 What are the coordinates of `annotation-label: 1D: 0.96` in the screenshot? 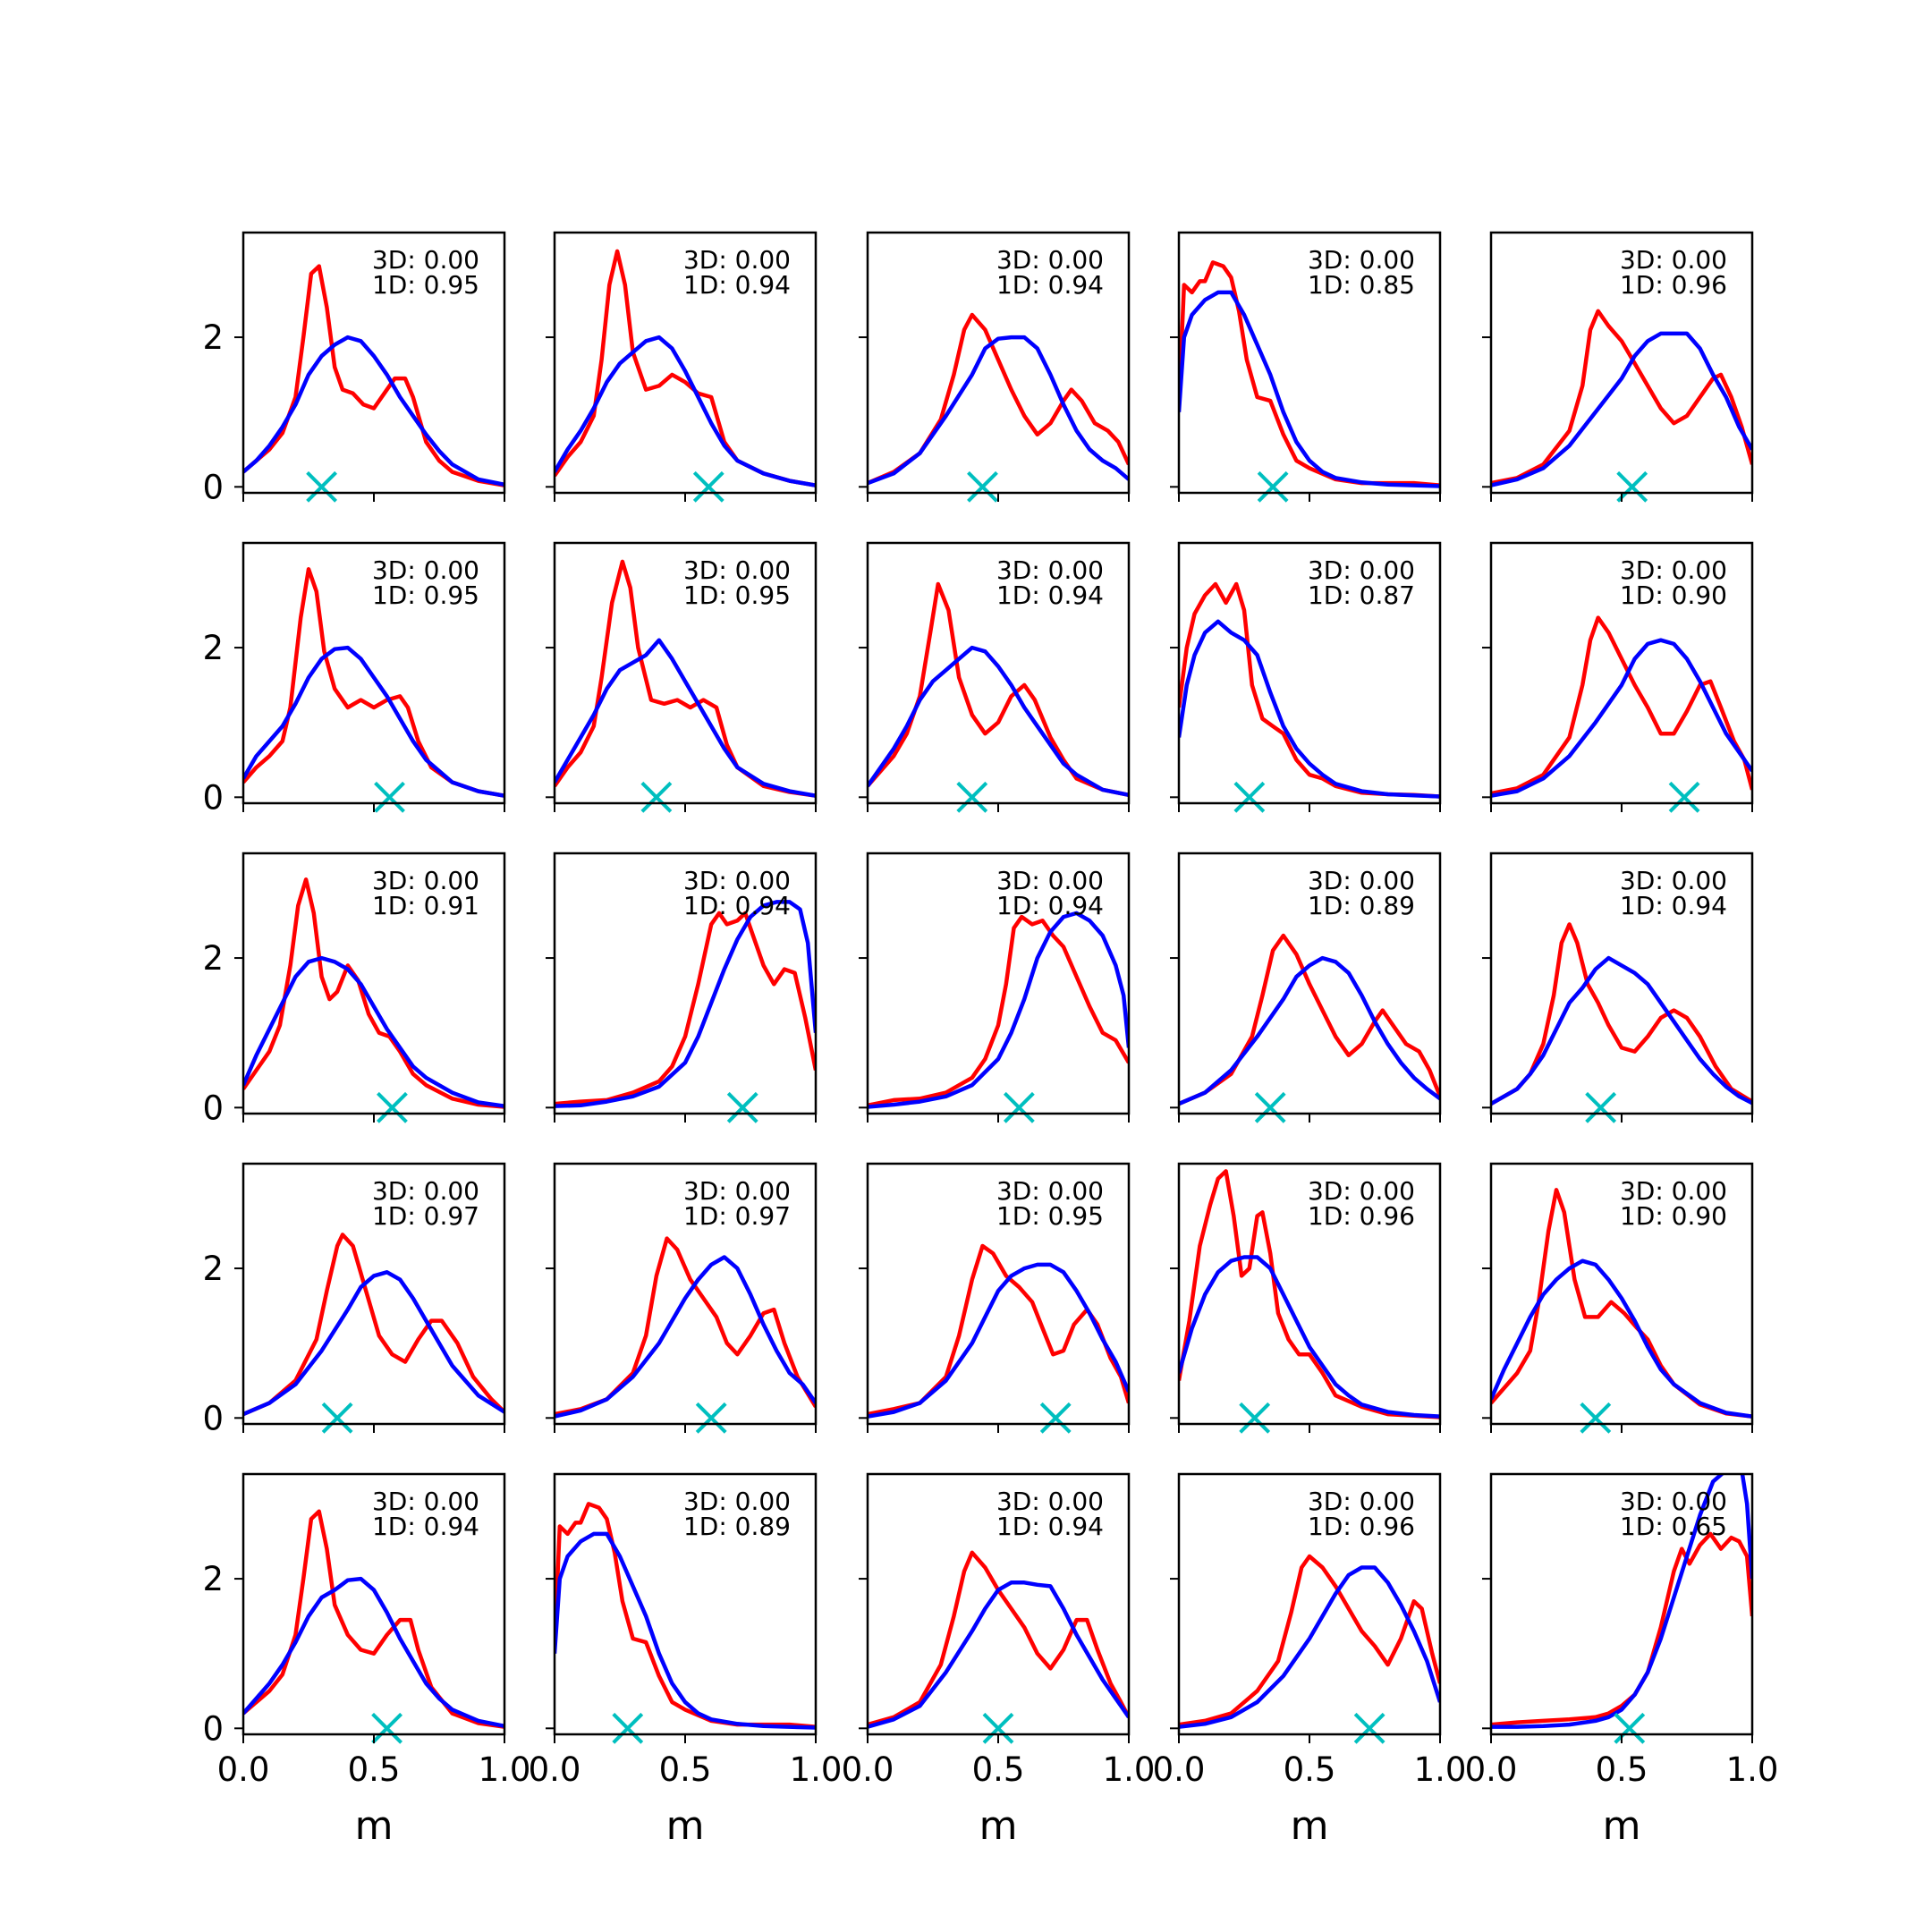 It's located at (1361, 1216).